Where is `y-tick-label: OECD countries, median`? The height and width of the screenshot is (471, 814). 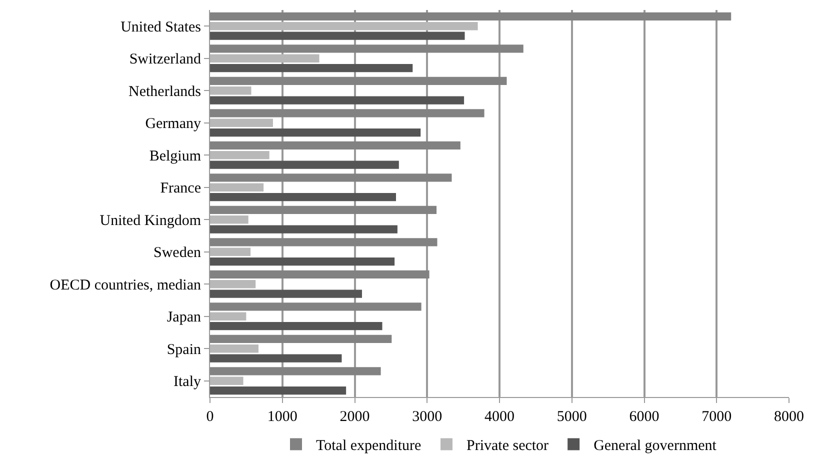
y-tick-label: OECD countries, median is located at coordinates (126, 285).